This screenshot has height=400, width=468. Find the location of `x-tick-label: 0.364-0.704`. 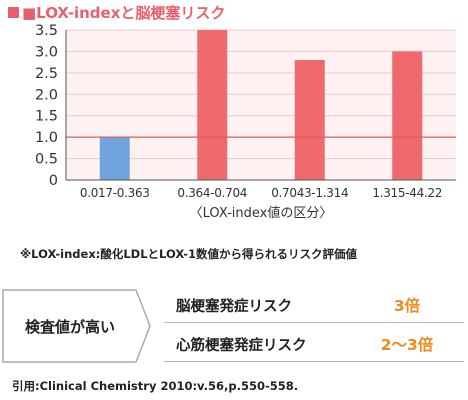

x-tick-label: 0.364-0.704 is located at coordinates (212, 193).